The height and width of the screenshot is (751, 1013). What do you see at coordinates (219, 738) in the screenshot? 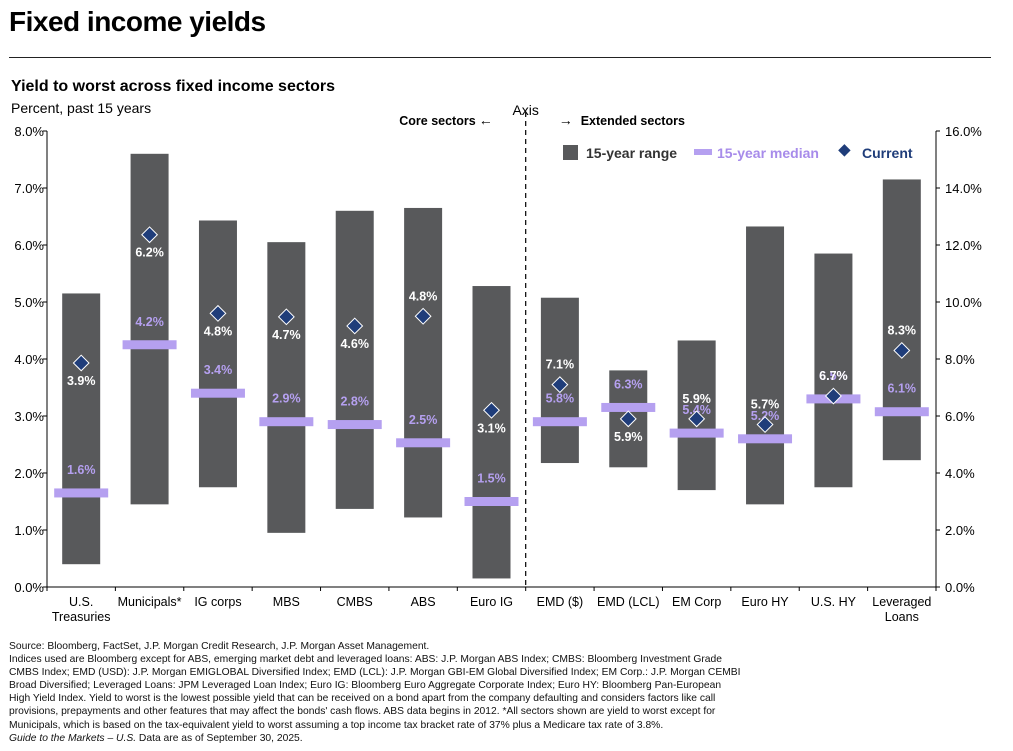
I see `guide-date: Data are as of September 30, 2025.` at bounding box center [219, 738].